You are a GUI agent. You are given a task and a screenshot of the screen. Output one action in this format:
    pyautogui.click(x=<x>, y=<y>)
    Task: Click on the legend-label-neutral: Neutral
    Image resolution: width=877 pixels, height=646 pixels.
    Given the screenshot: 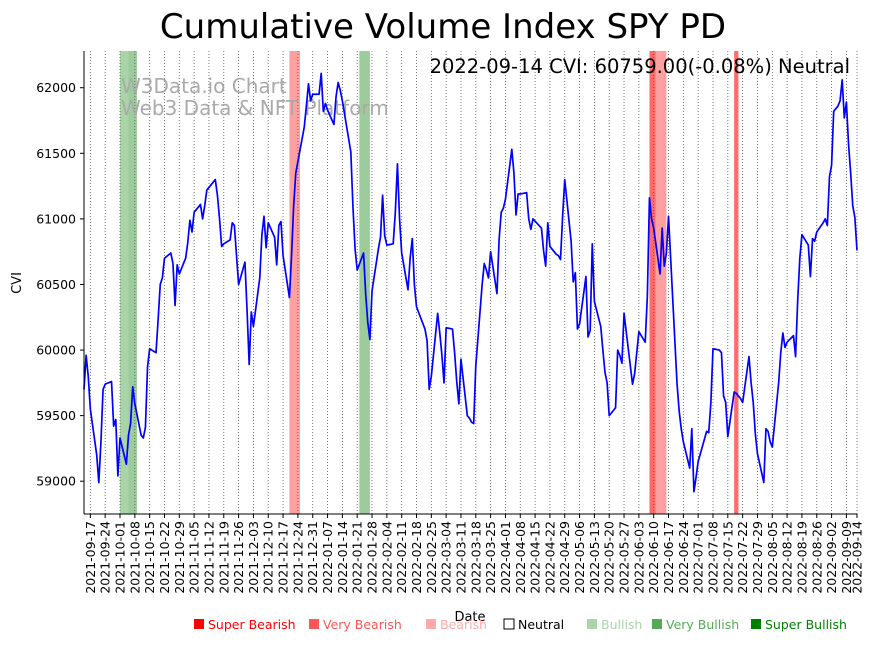 What is the action you would take?
    pyautogui.click(x=541, y=624)
    